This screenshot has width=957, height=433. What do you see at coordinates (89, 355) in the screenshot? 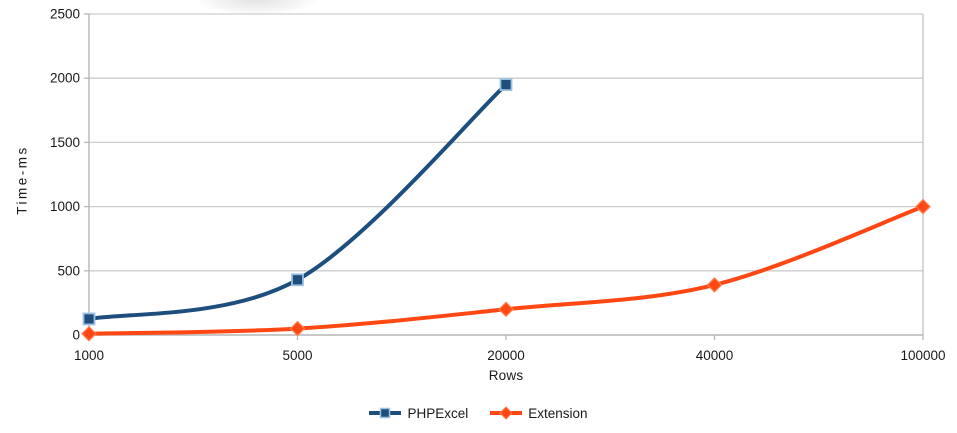
I see `x-tick-label: 1000` at bounding box center [89, 355].